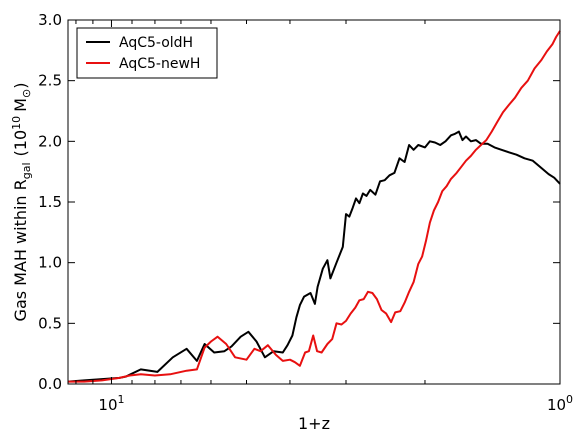  Describe the element at coordinates (156, 43) in the screenshot. I see `legend-label-oldH: AqC5-oldH` at that location.